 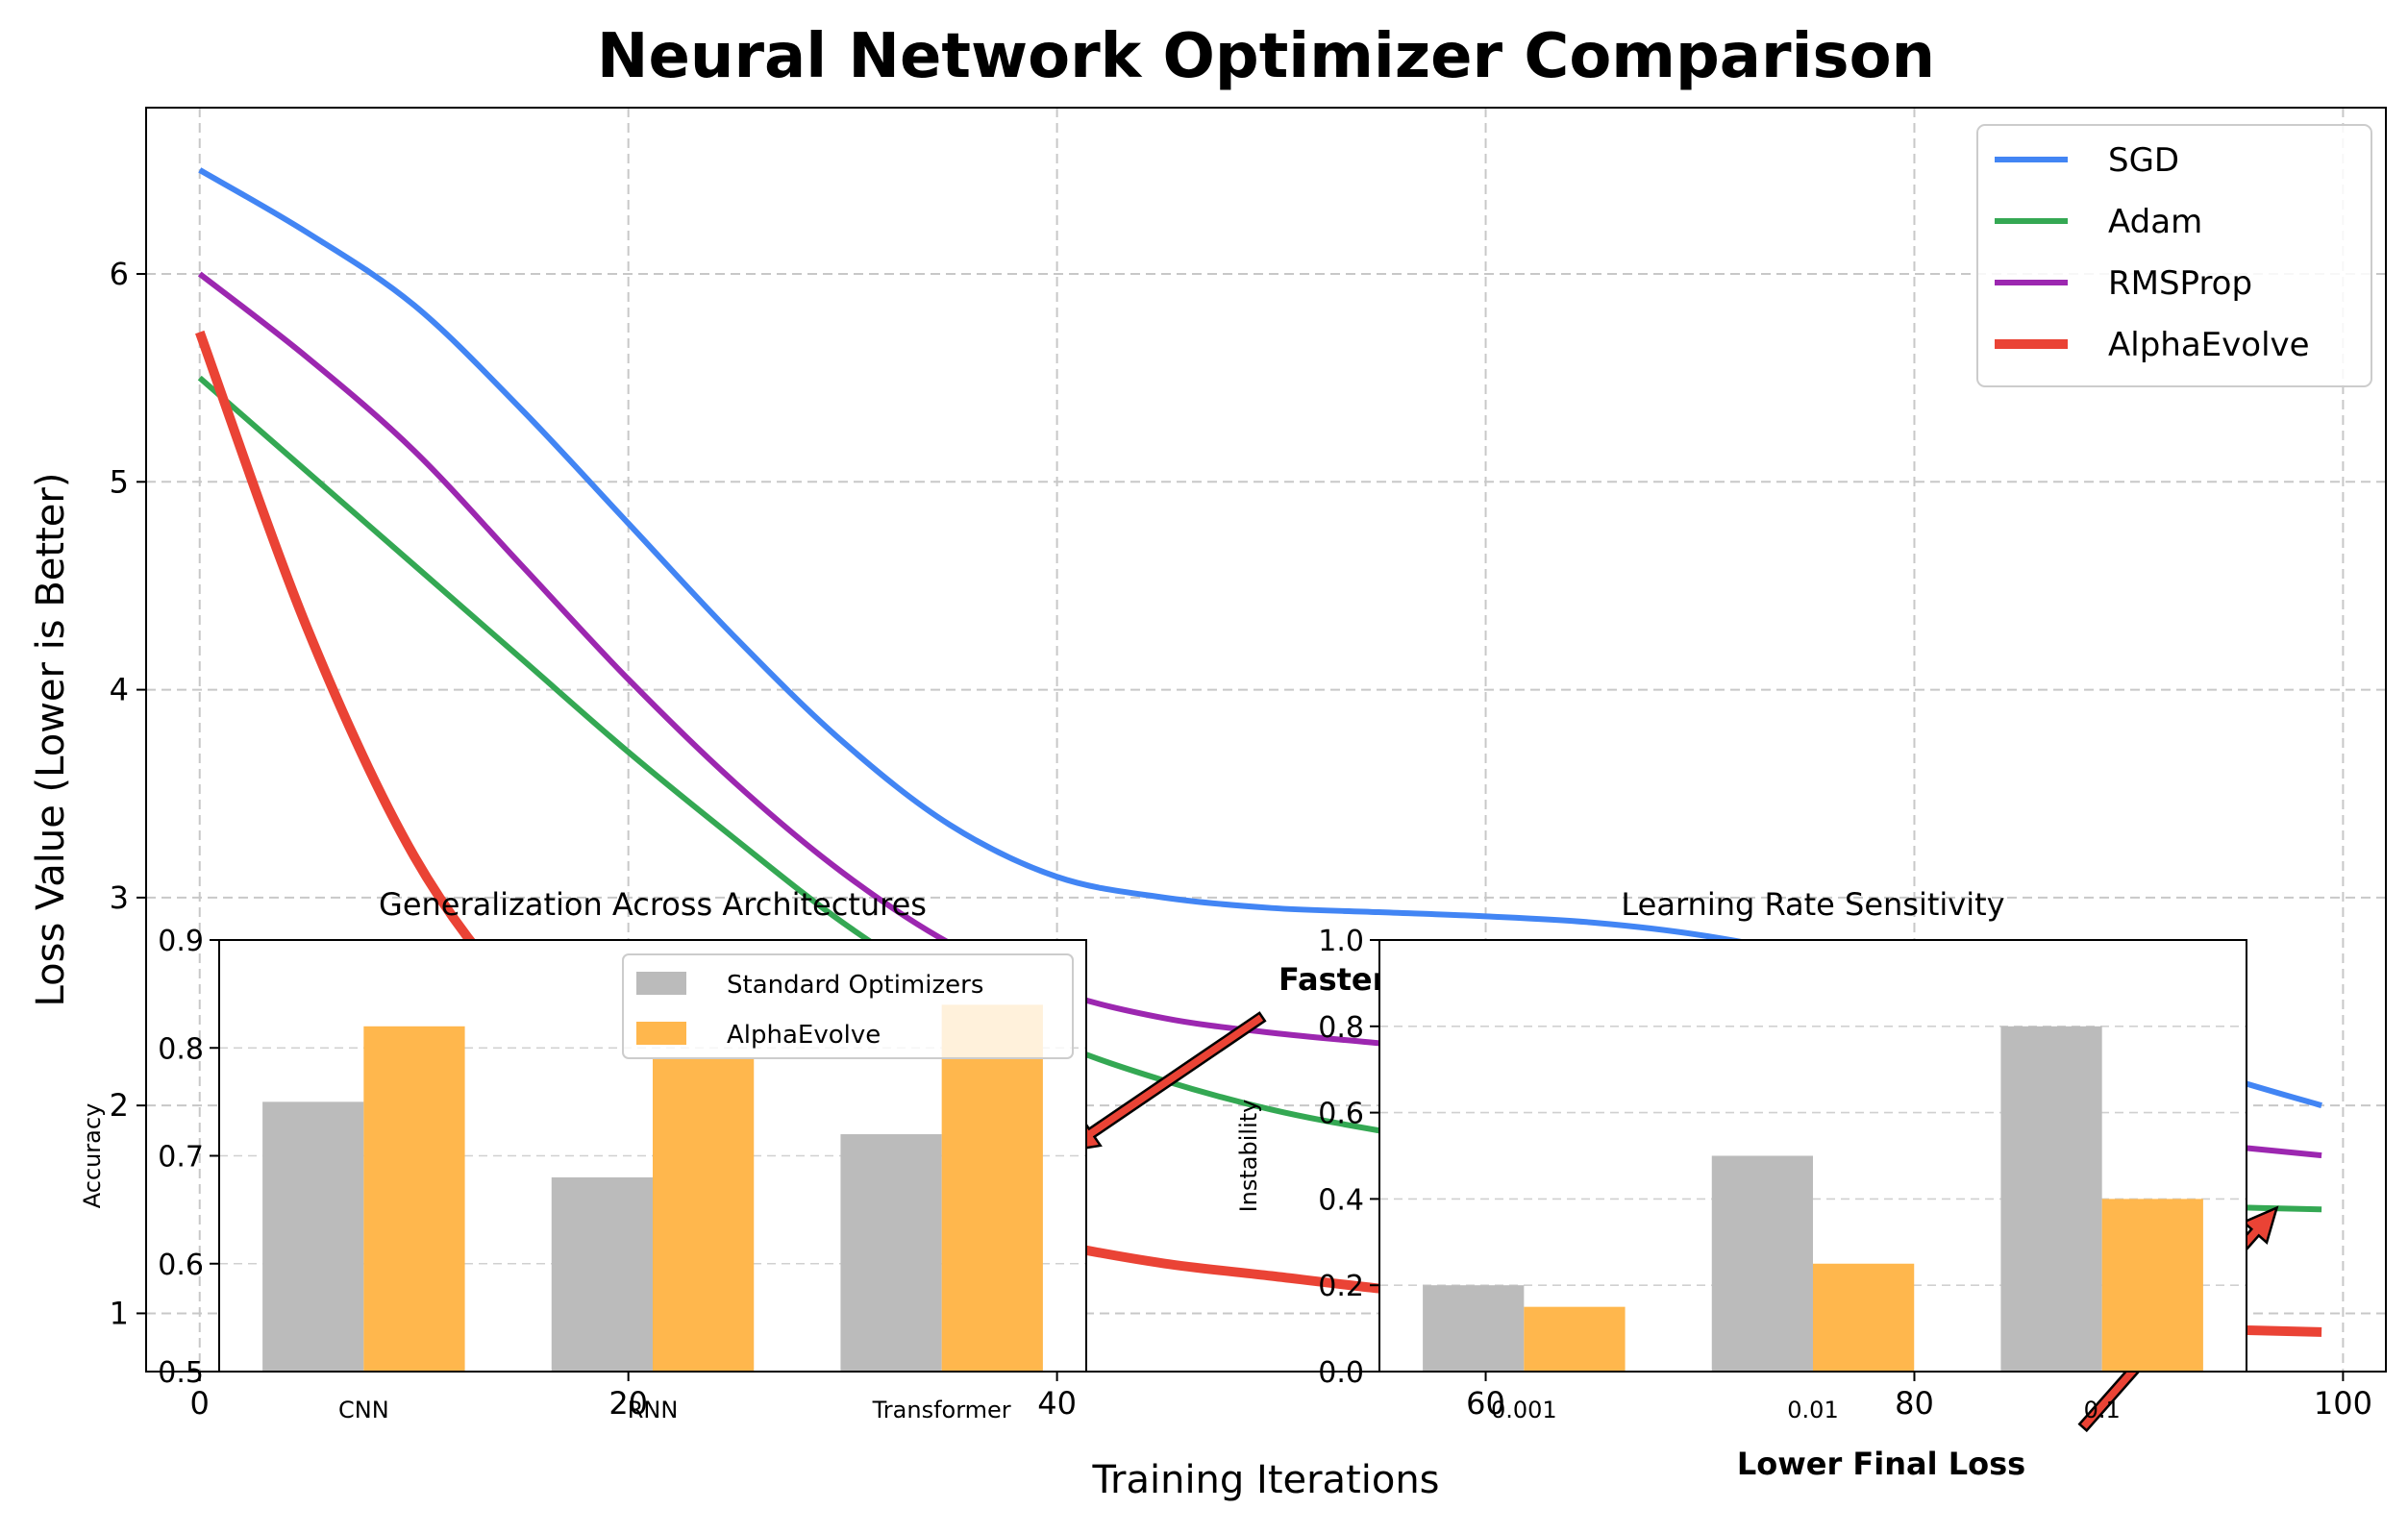 What do you see at coordinates (653, 904) in the screenshot?
I see `inset-title: Generalization Across Architectures` at bounding box center [653, 904].